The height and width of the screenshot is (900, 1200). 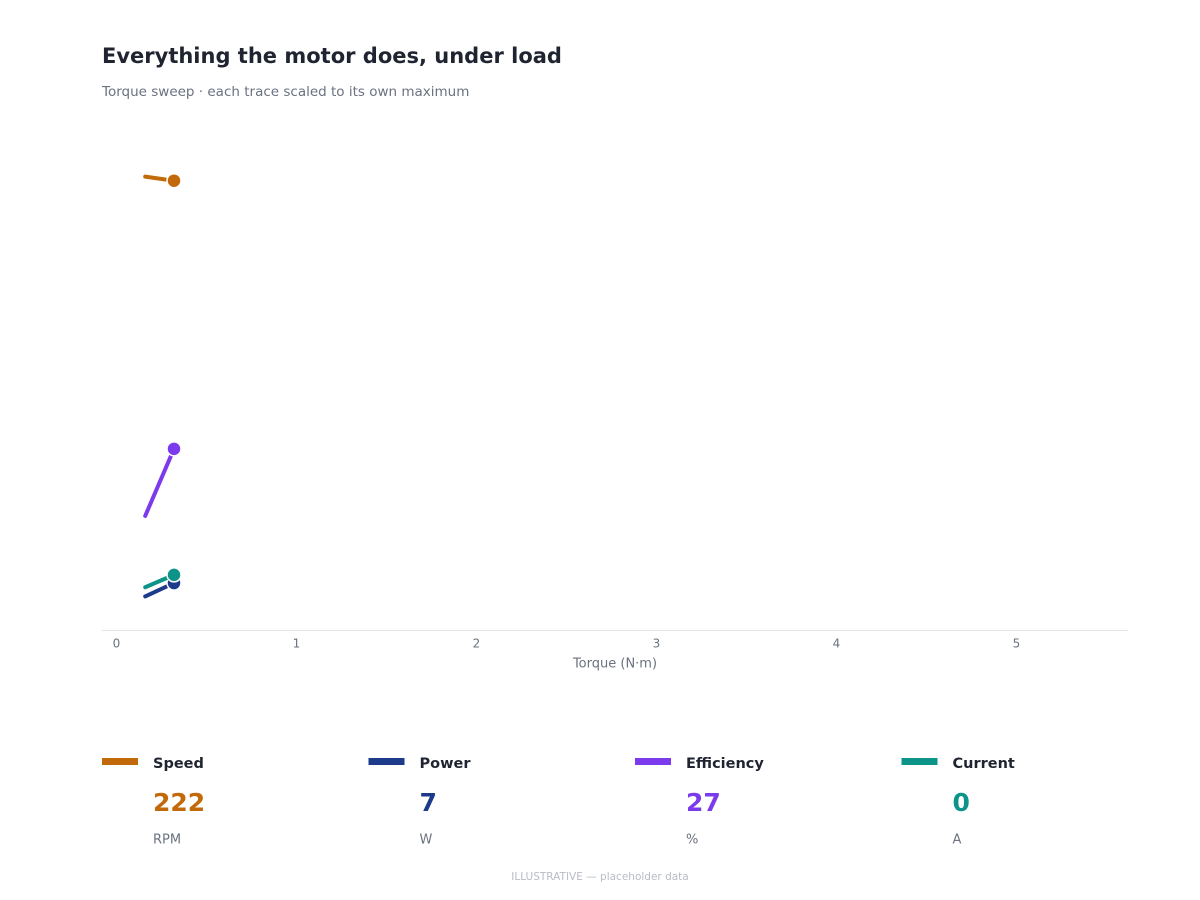 I want to click on x-tick-label: 5, so click(x=1017, y=644).